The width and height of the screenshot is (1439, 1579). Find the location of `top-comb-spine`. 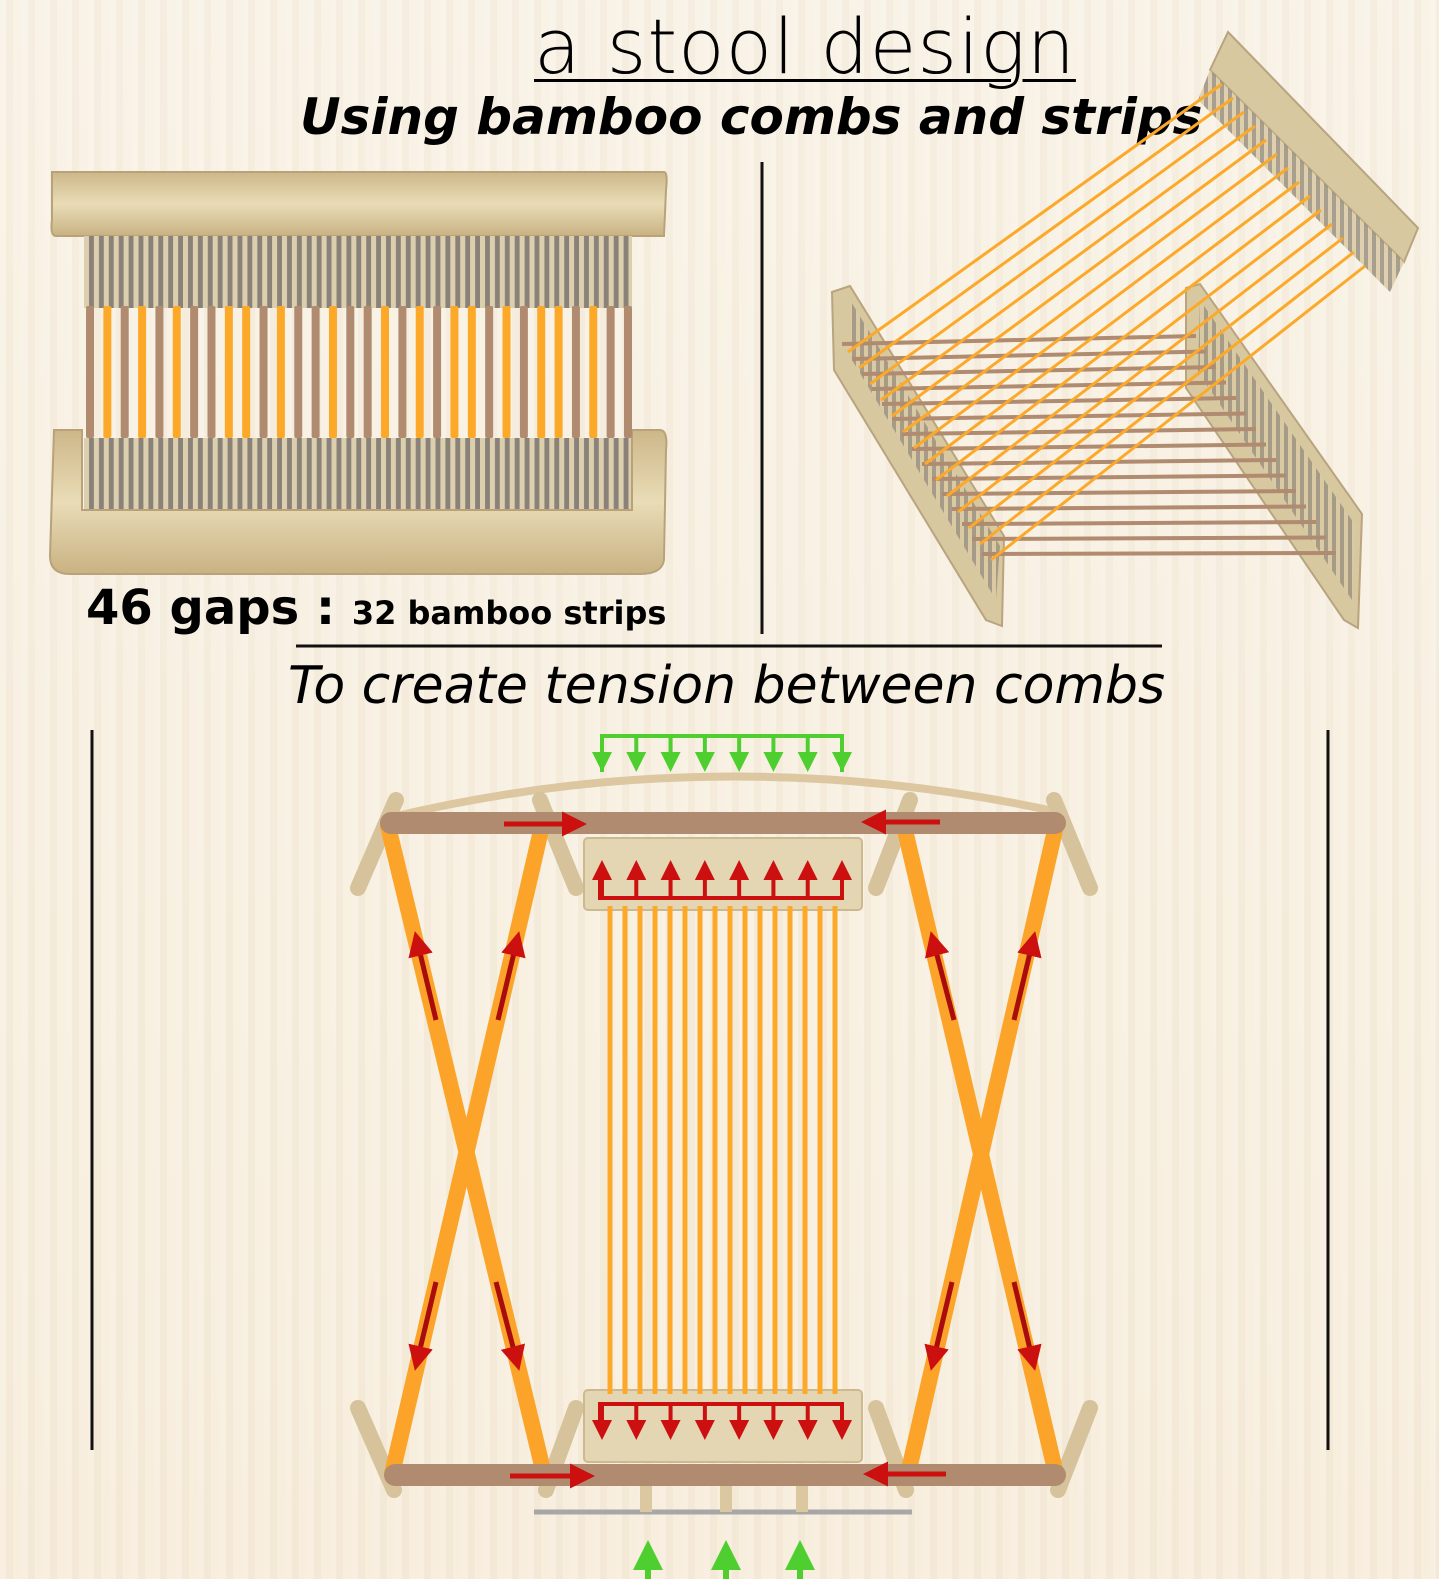

top-comb-spine is located at coordinates (359, 204).